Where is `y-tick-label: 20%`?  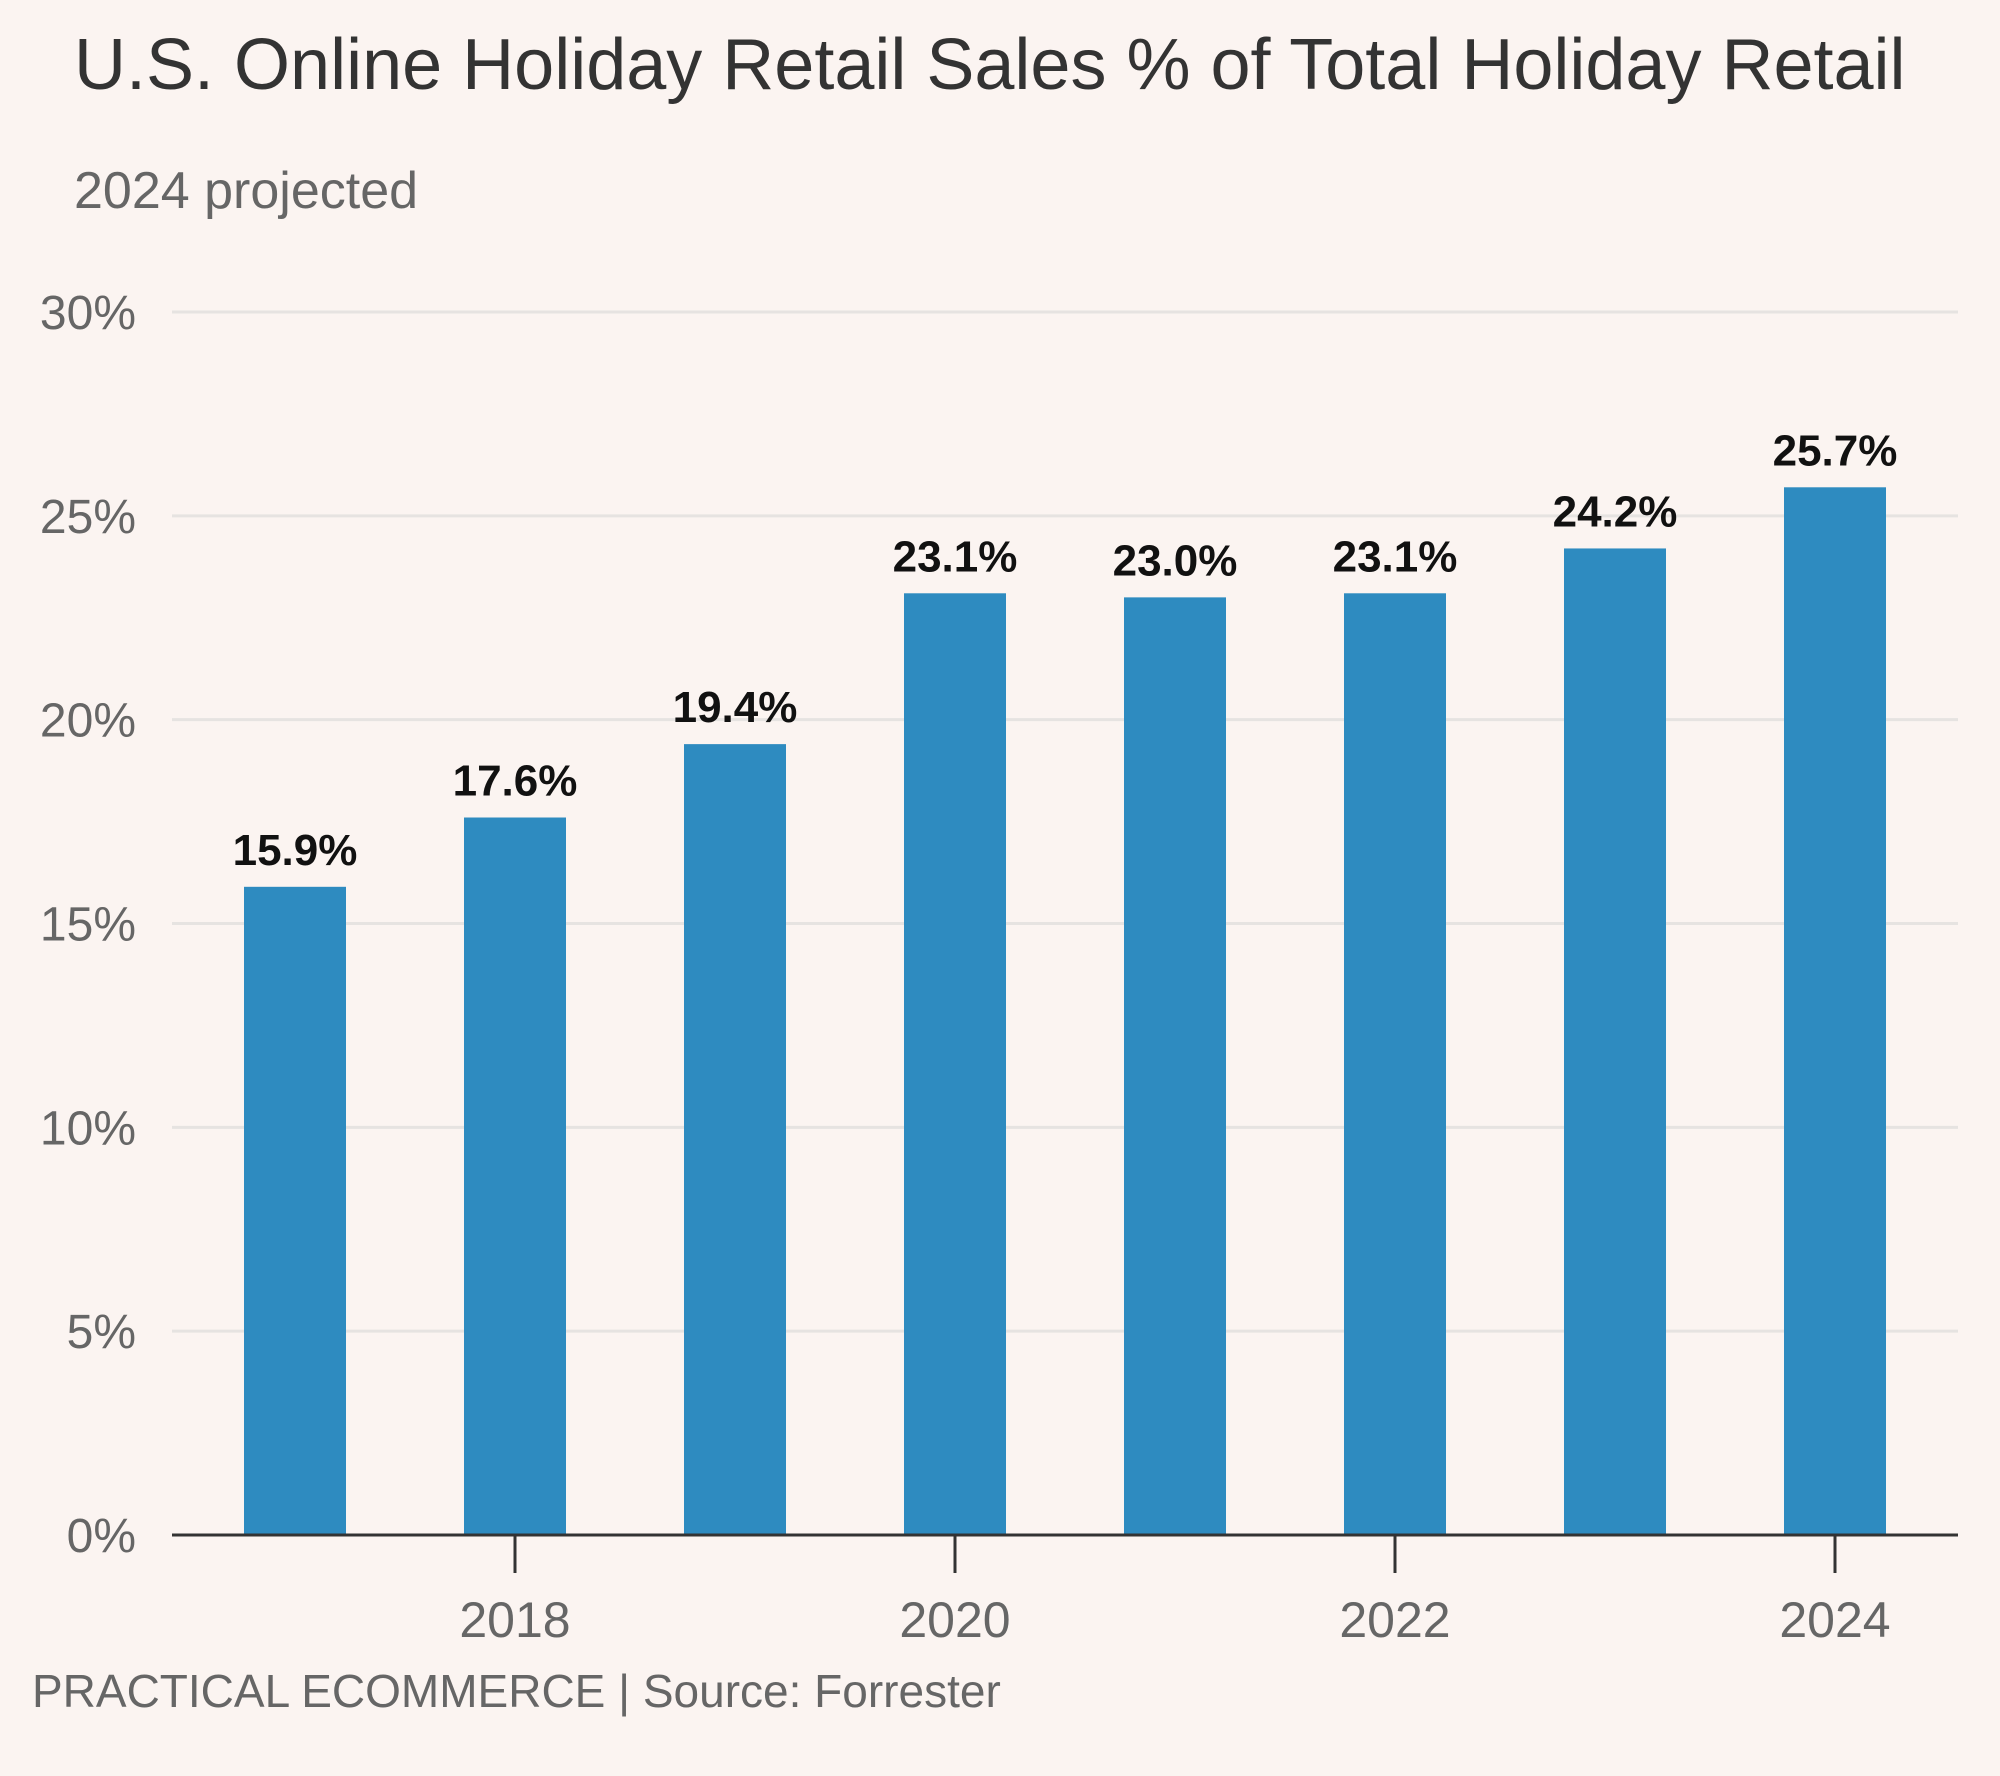
y-tick-label: 20% is located at coordinates (88, 721).